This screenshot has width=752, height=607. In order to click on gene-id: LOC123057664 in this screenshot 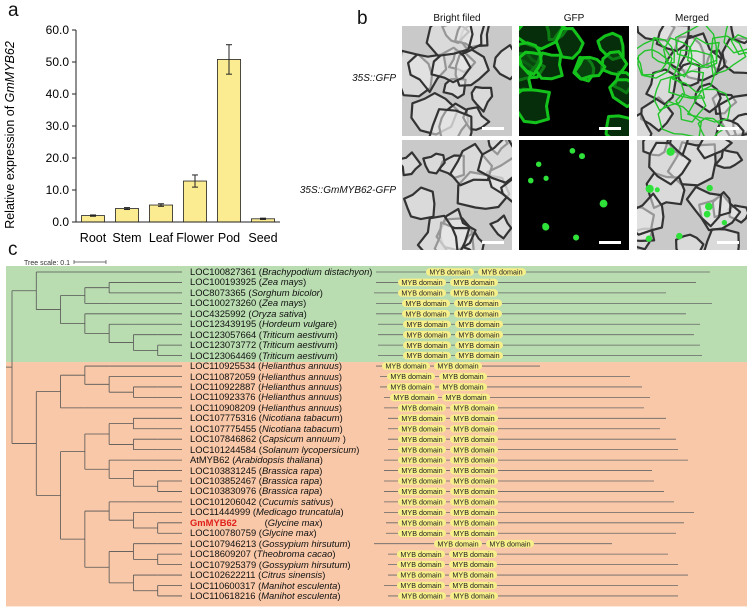, I will do `click(223, 334)`.